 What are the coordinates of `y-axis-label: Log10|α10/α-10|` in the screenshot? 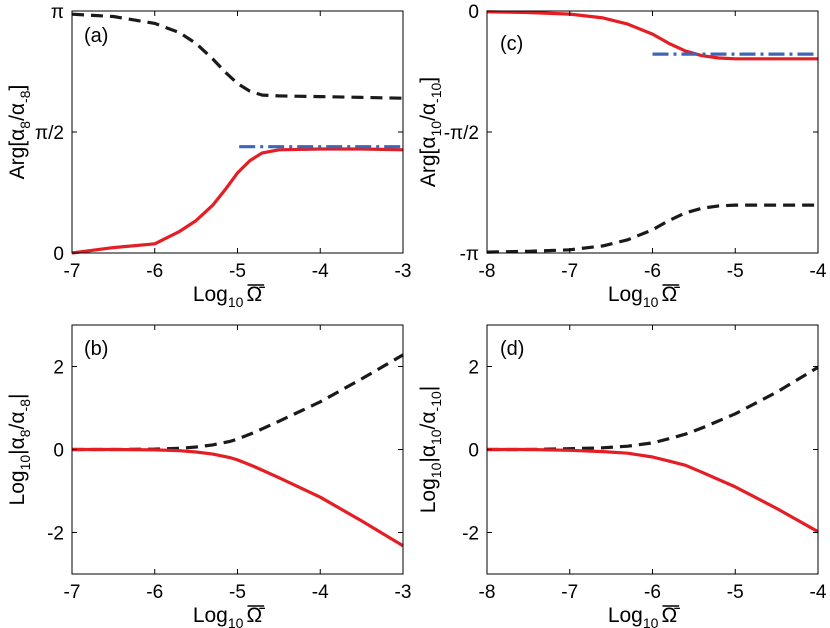 It's located at (430, 450).